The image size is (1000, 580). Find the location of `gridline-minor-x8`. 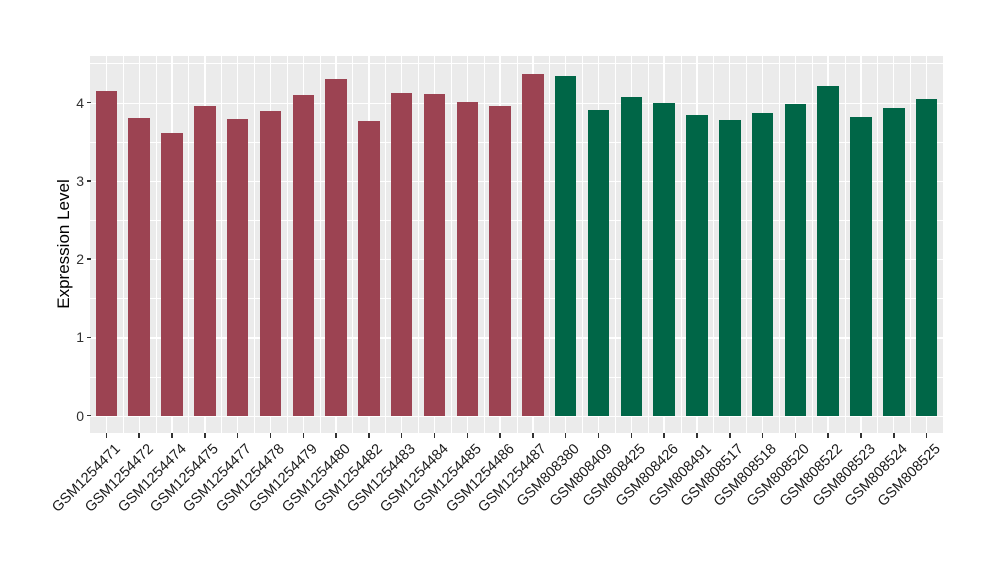

gridline-minor-x8 is located at coordinates (353, 244).